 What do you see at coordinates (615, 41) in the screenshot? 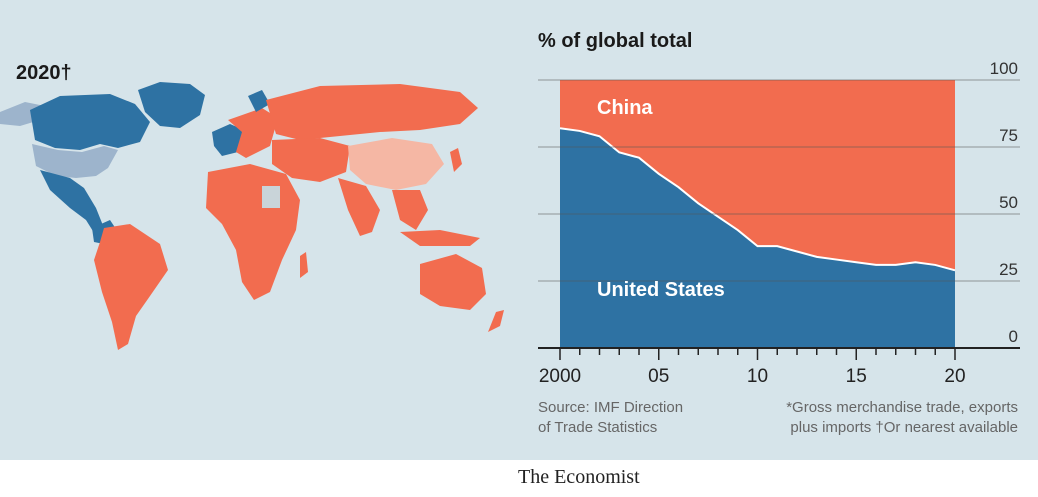
I see `chart-title: % of global total` at bounding box center [615, 41].